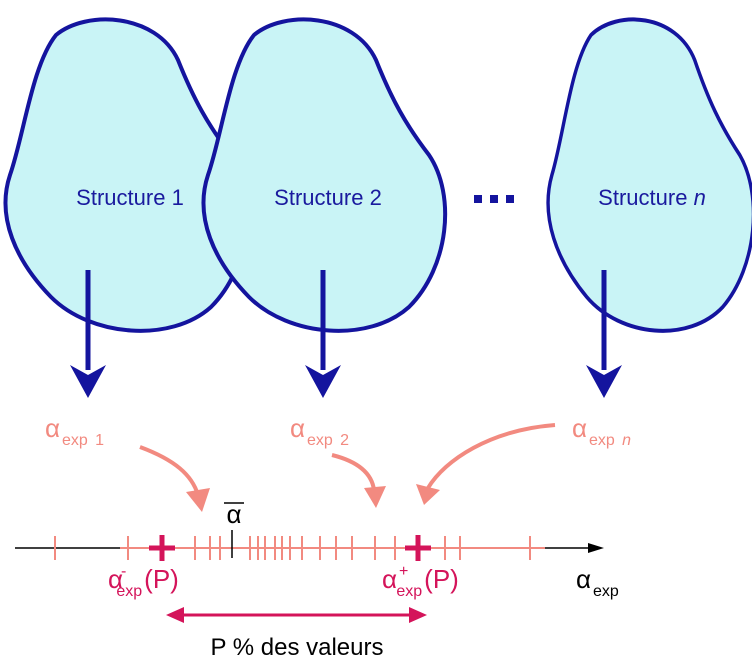 The width and height of the screenshot is (752, 663). What do you see at coordinates (130, 197) in the screenshot?
I see `structure-label: Structure 1` at bounding box center [130, 197].